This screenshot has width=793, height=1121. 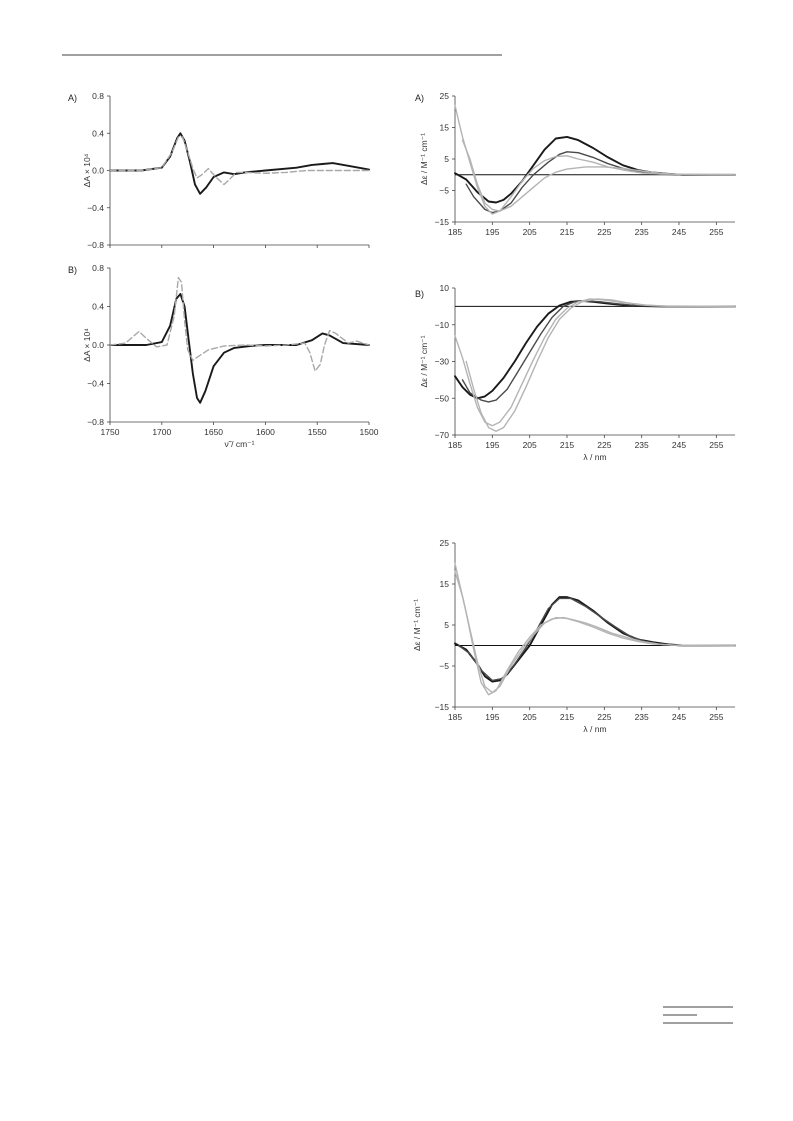 What do you see at coordinates (240, 444) in the screenshot?
I see `x-axis-label: ν̃ / cm⁻¹` at bounding box center [240, 444].